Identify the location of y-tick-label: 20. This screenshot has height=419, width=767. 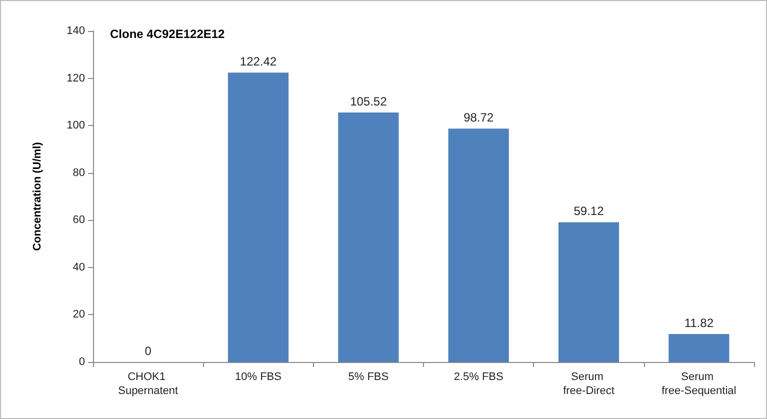
(78, 314).